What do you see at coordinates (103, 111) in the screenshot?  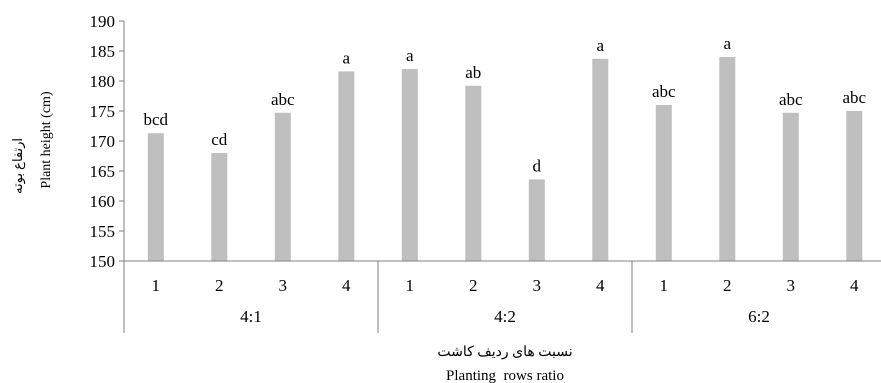 I see `y-tick-label: 175` at bounding box center [103, 111].